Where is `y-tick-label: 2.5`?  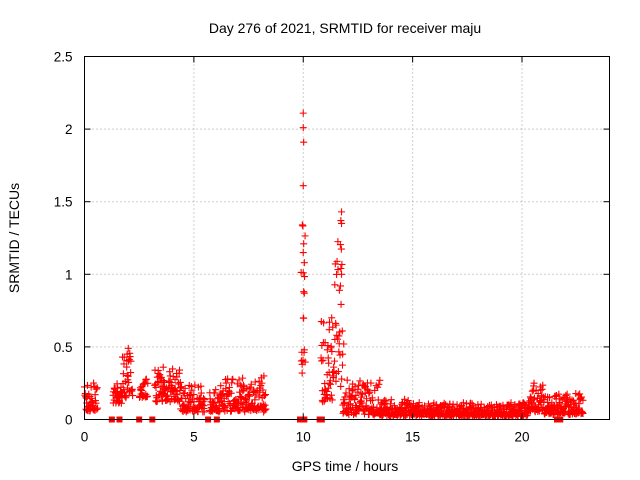 y-tick-label: 2.5 is located at coordinates (63, 57).